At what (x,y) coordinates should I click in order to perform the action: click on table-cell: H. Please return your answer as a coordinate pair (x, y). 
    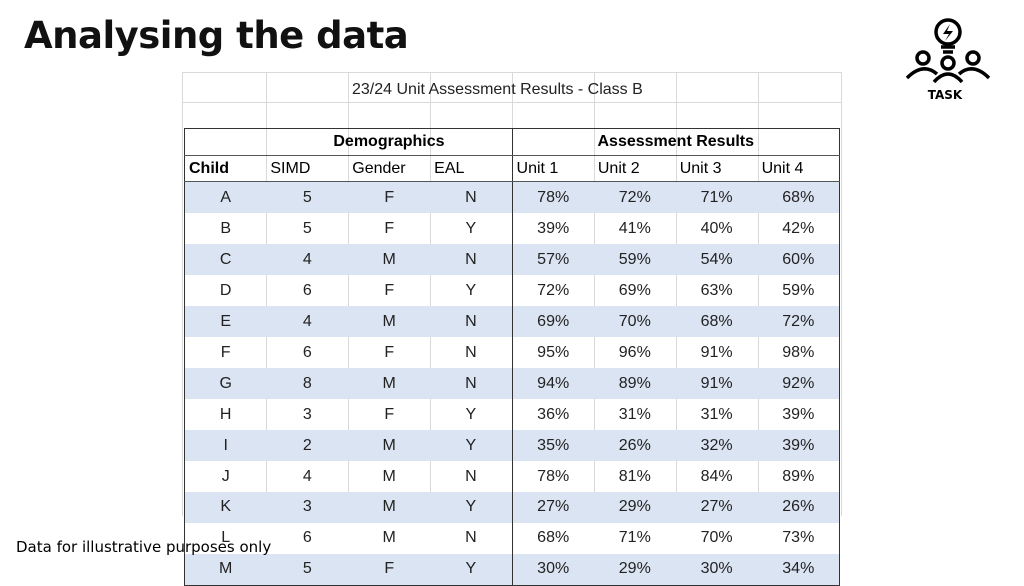
    Looking at the image, I should click on (225, 414).